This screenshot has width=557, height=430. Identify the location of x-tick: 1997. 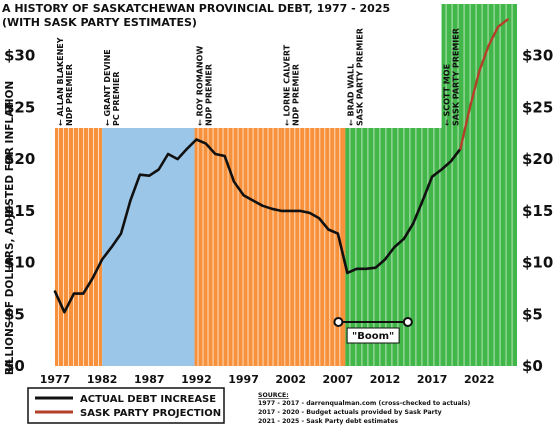
(243, 379).